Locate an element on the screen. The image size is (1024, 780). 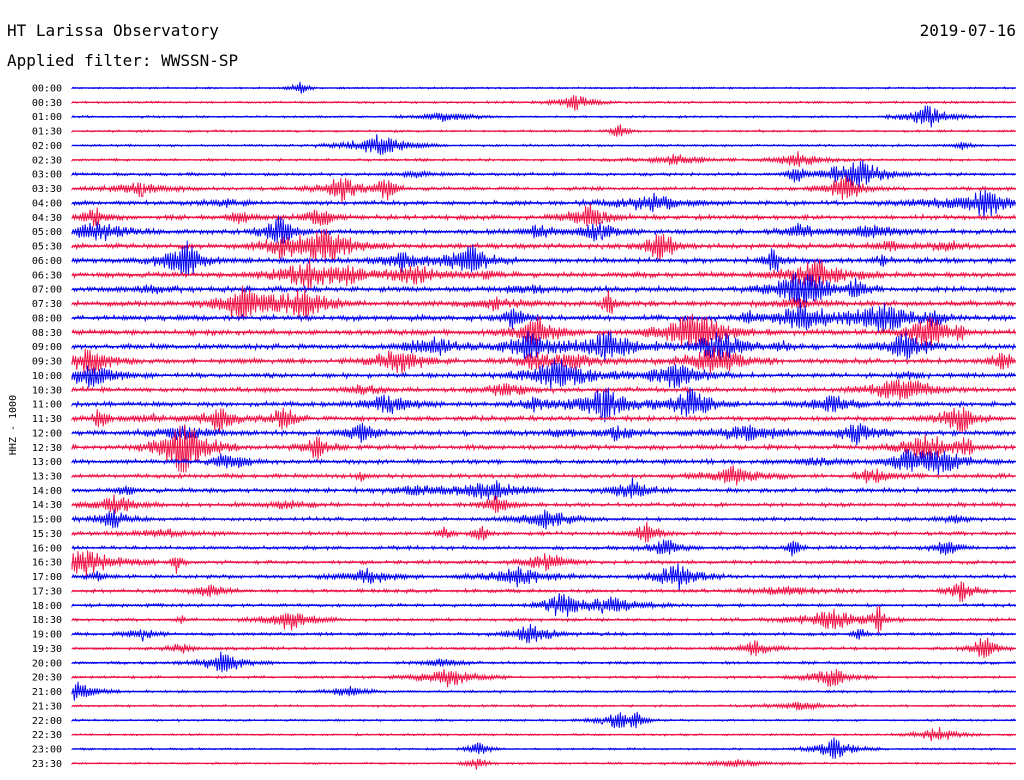
row-time-label: 08:00 is located at coordinates (47, 318).